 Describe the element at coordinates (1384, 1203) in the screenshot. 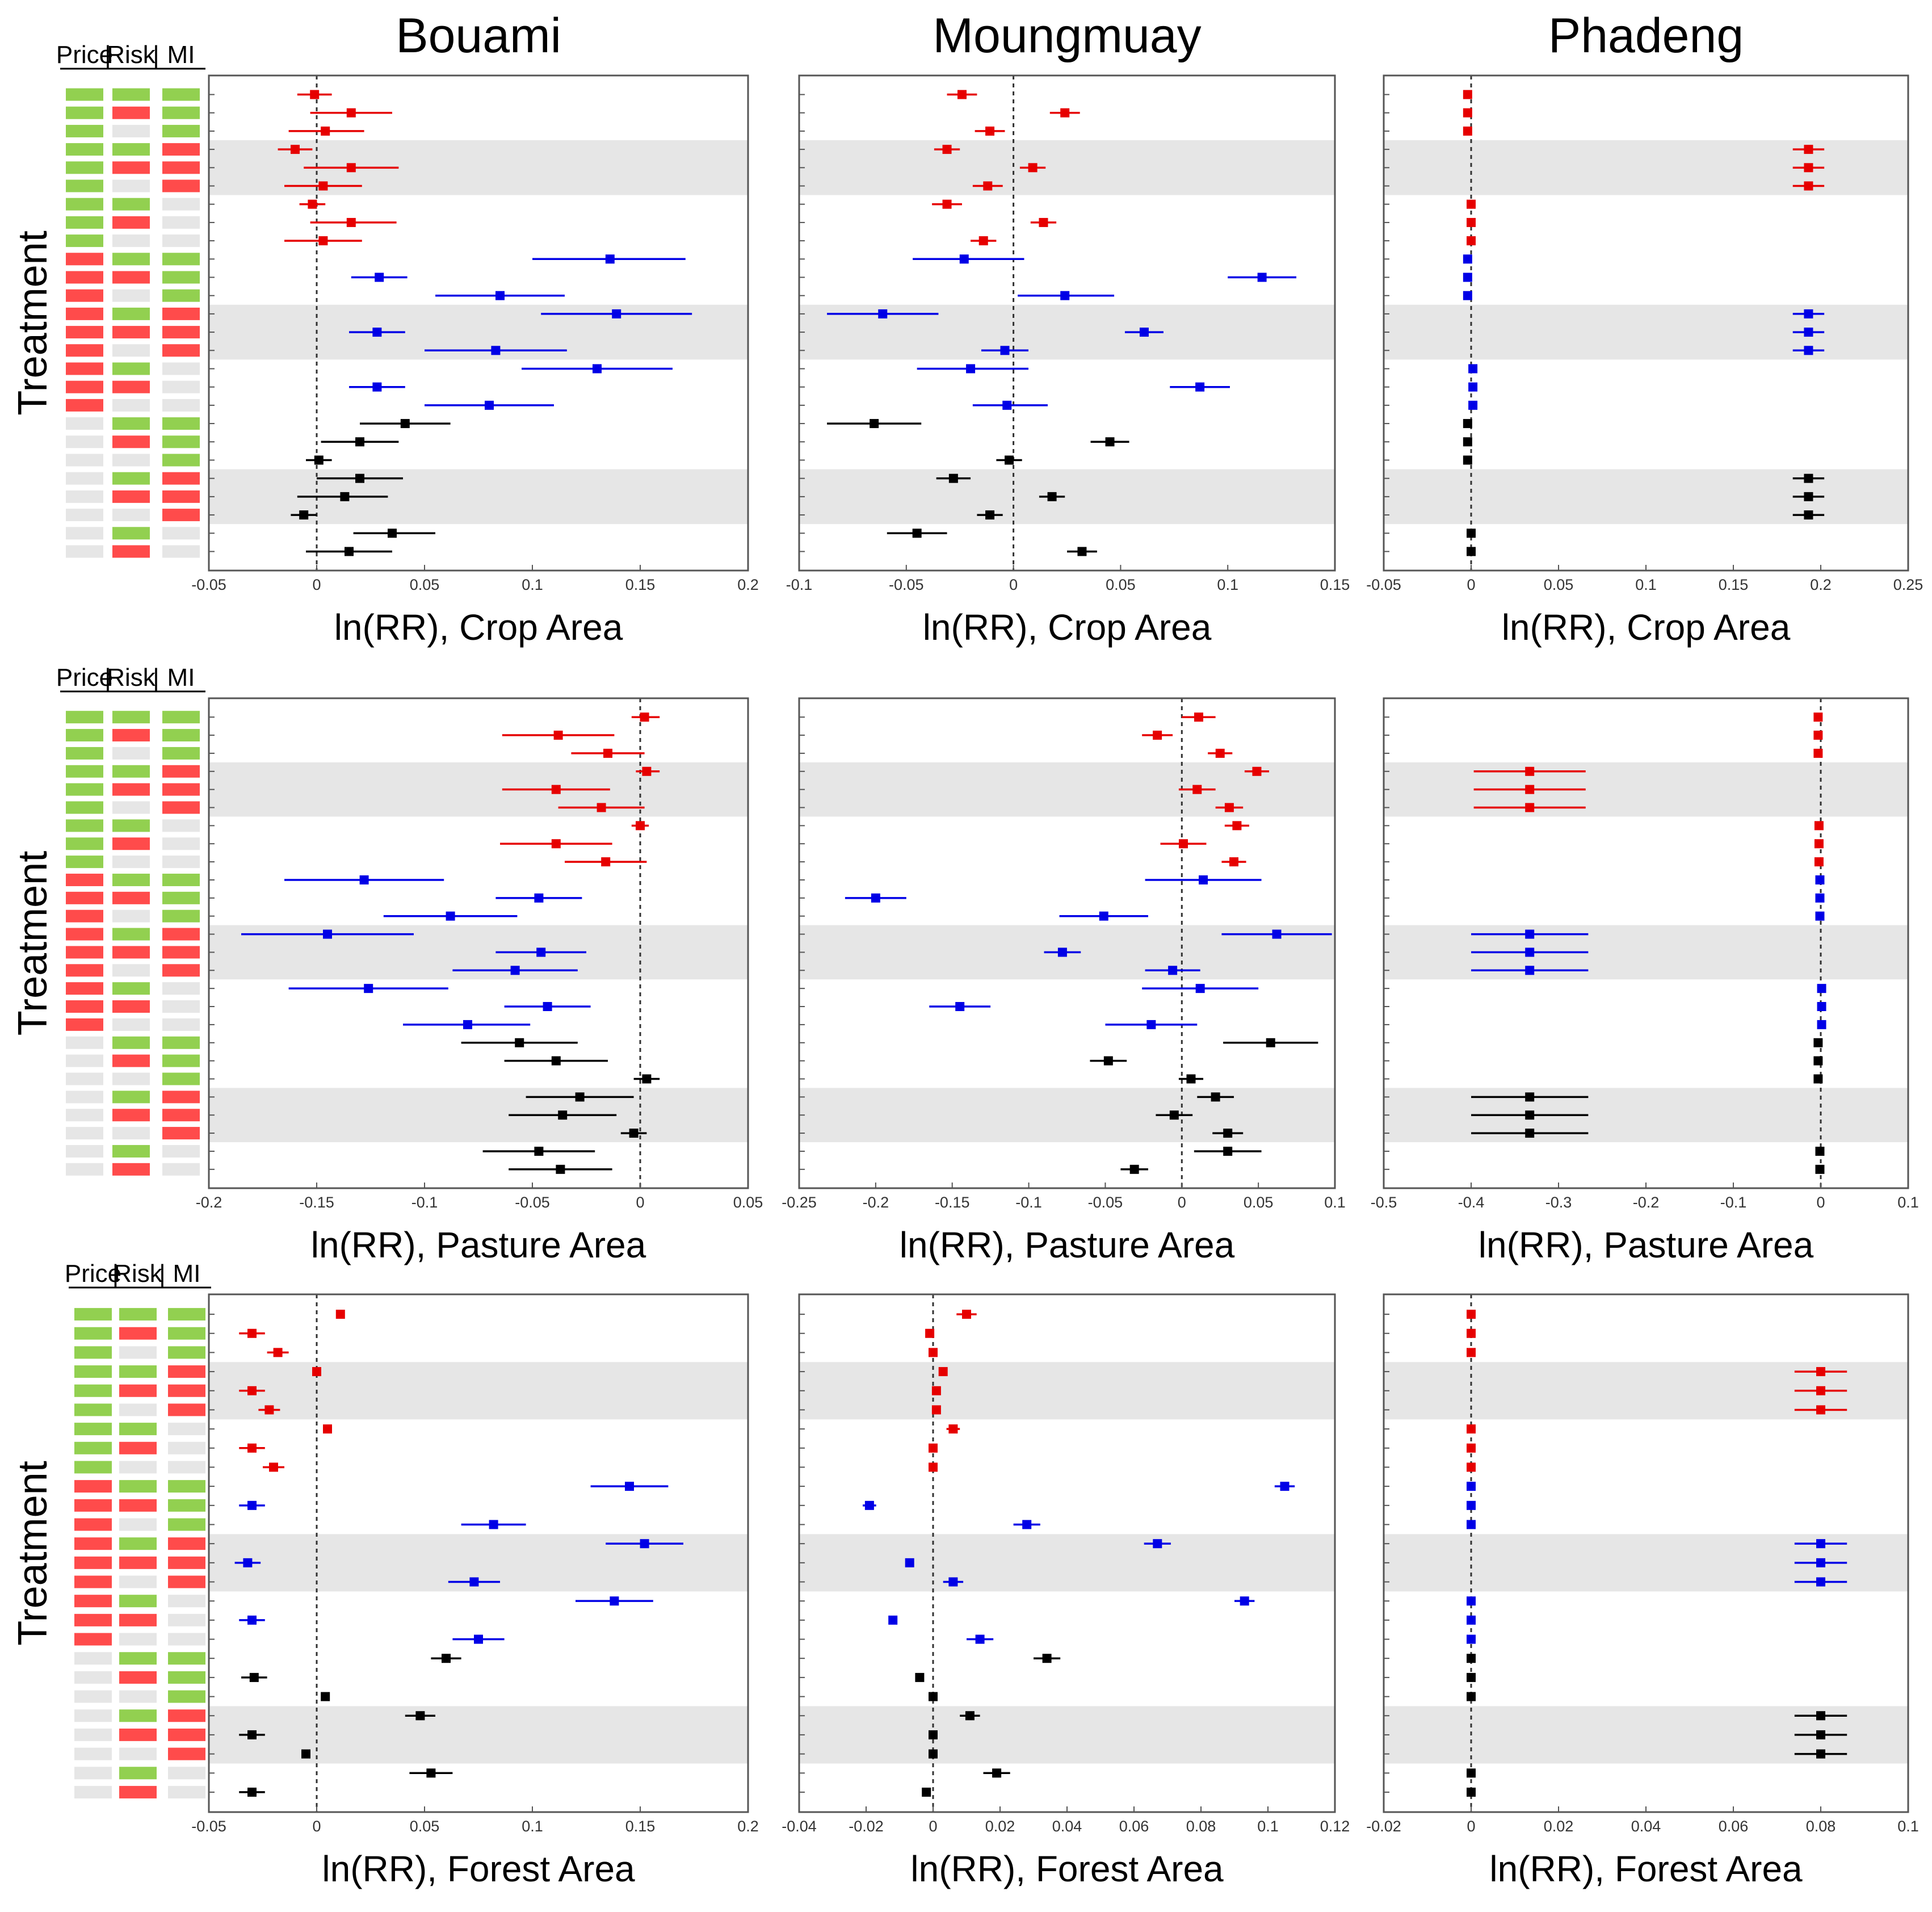

I see `x-tick-label: -0.5` at that location.